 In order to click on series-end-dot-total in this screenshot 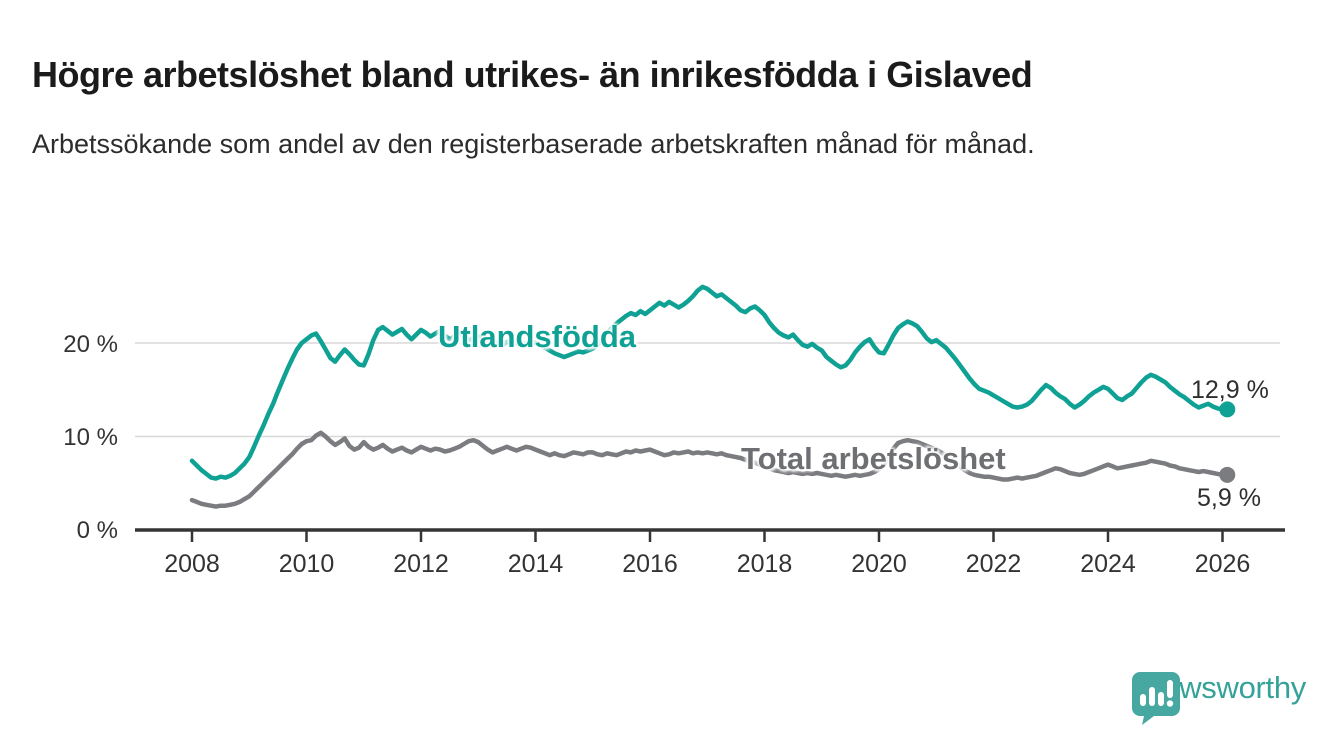, I will do `click(1227, 474)`.